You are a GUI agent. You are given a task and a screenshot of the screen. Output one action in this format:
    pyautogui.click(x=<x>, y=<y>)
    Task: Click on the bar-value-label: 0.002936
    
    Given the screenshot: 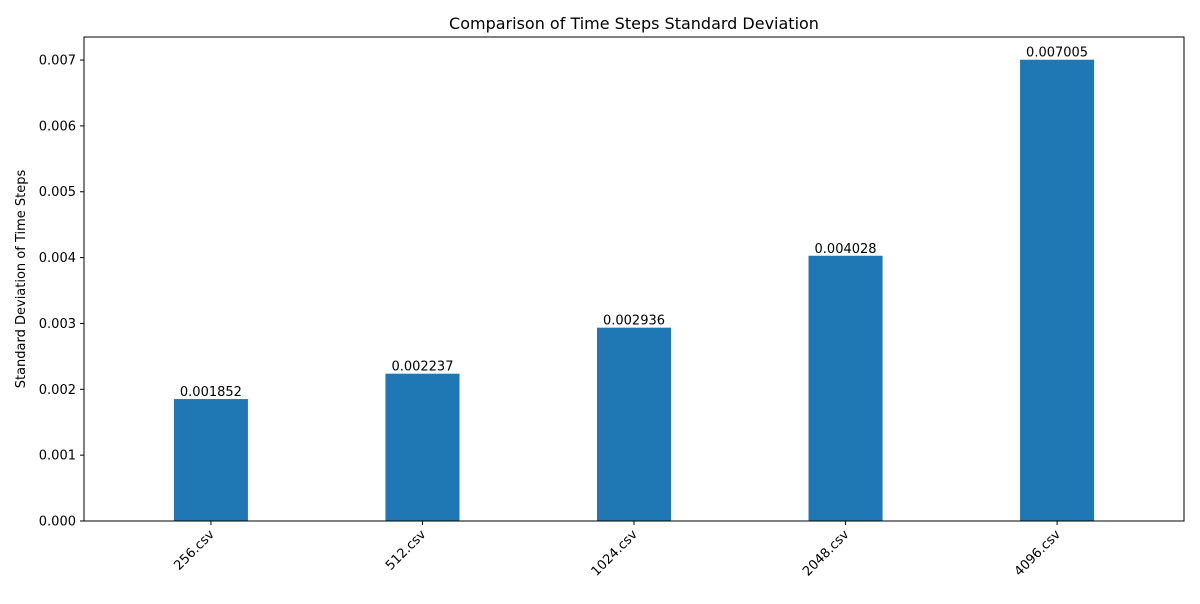 What is the action you would take?
    pyautogui.click(x=634, y=321)
    